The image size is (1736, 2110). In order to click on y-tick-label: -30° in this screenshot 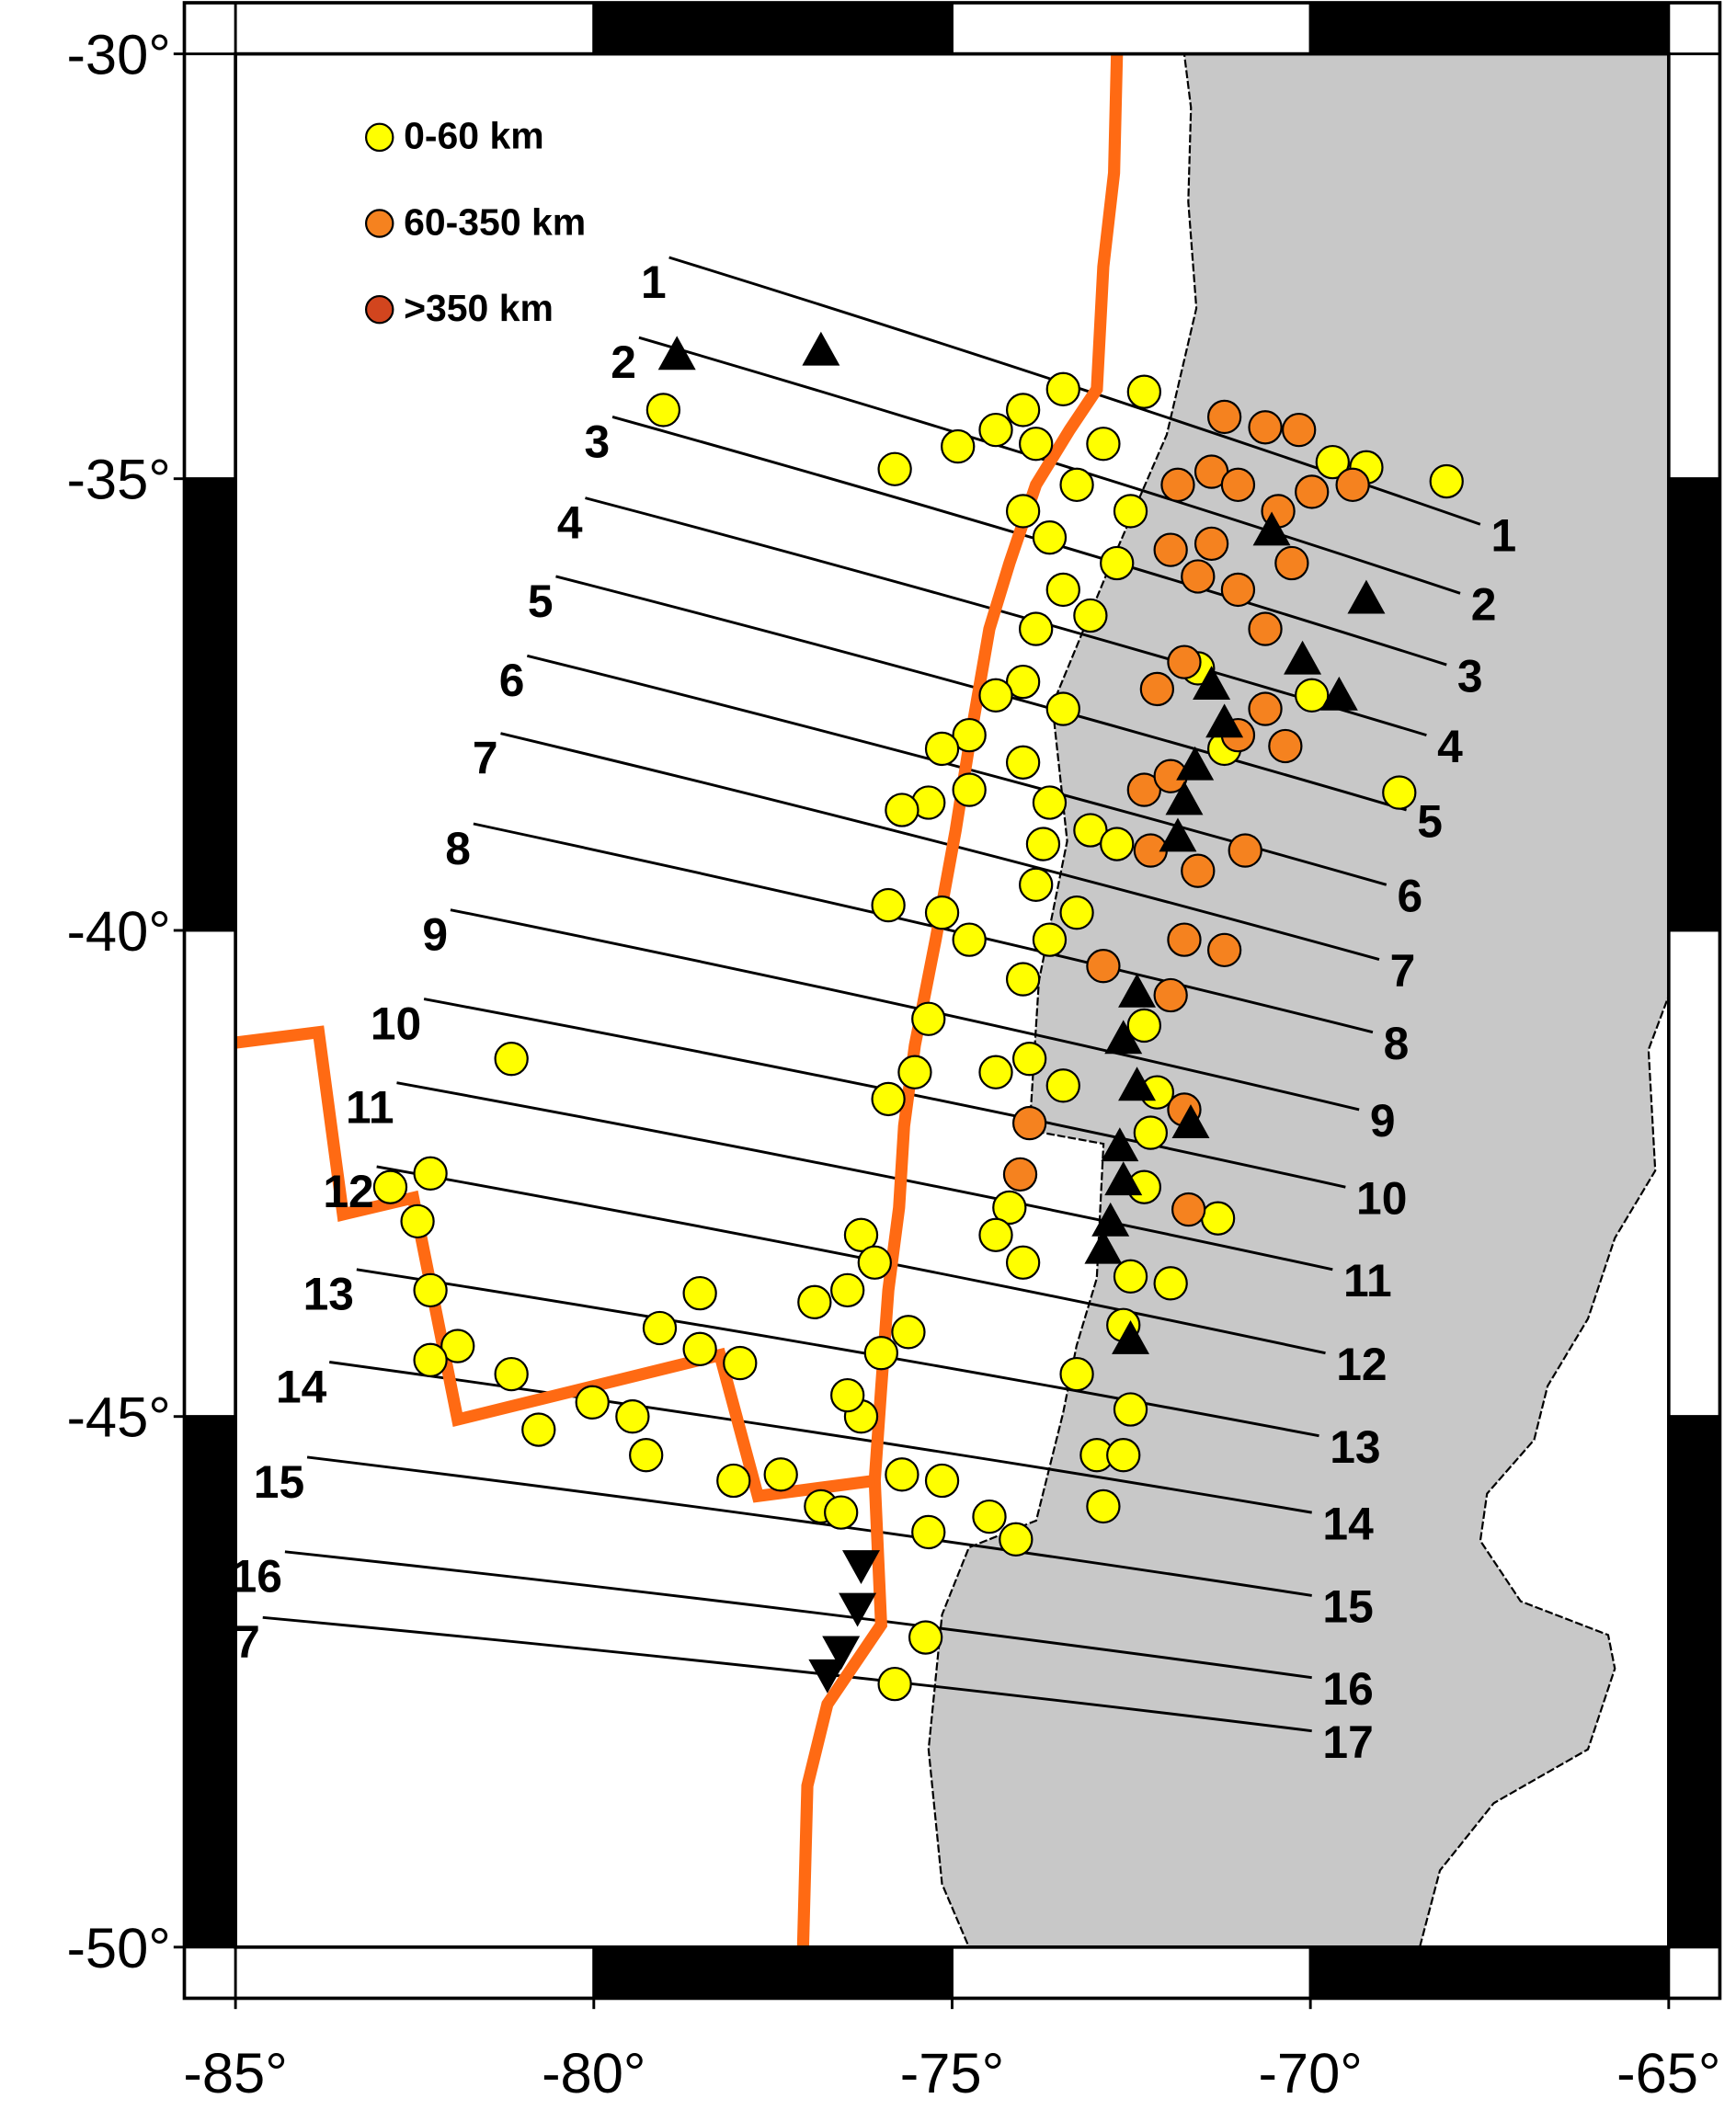, I will do `click(118, 56)`.